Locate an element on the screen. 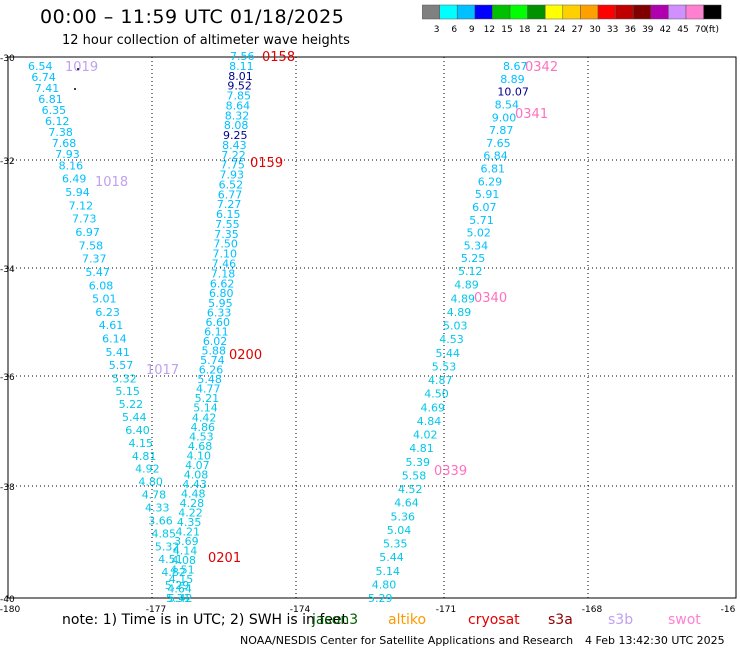  legend-label: 33 is located at coordinates (612, 30).